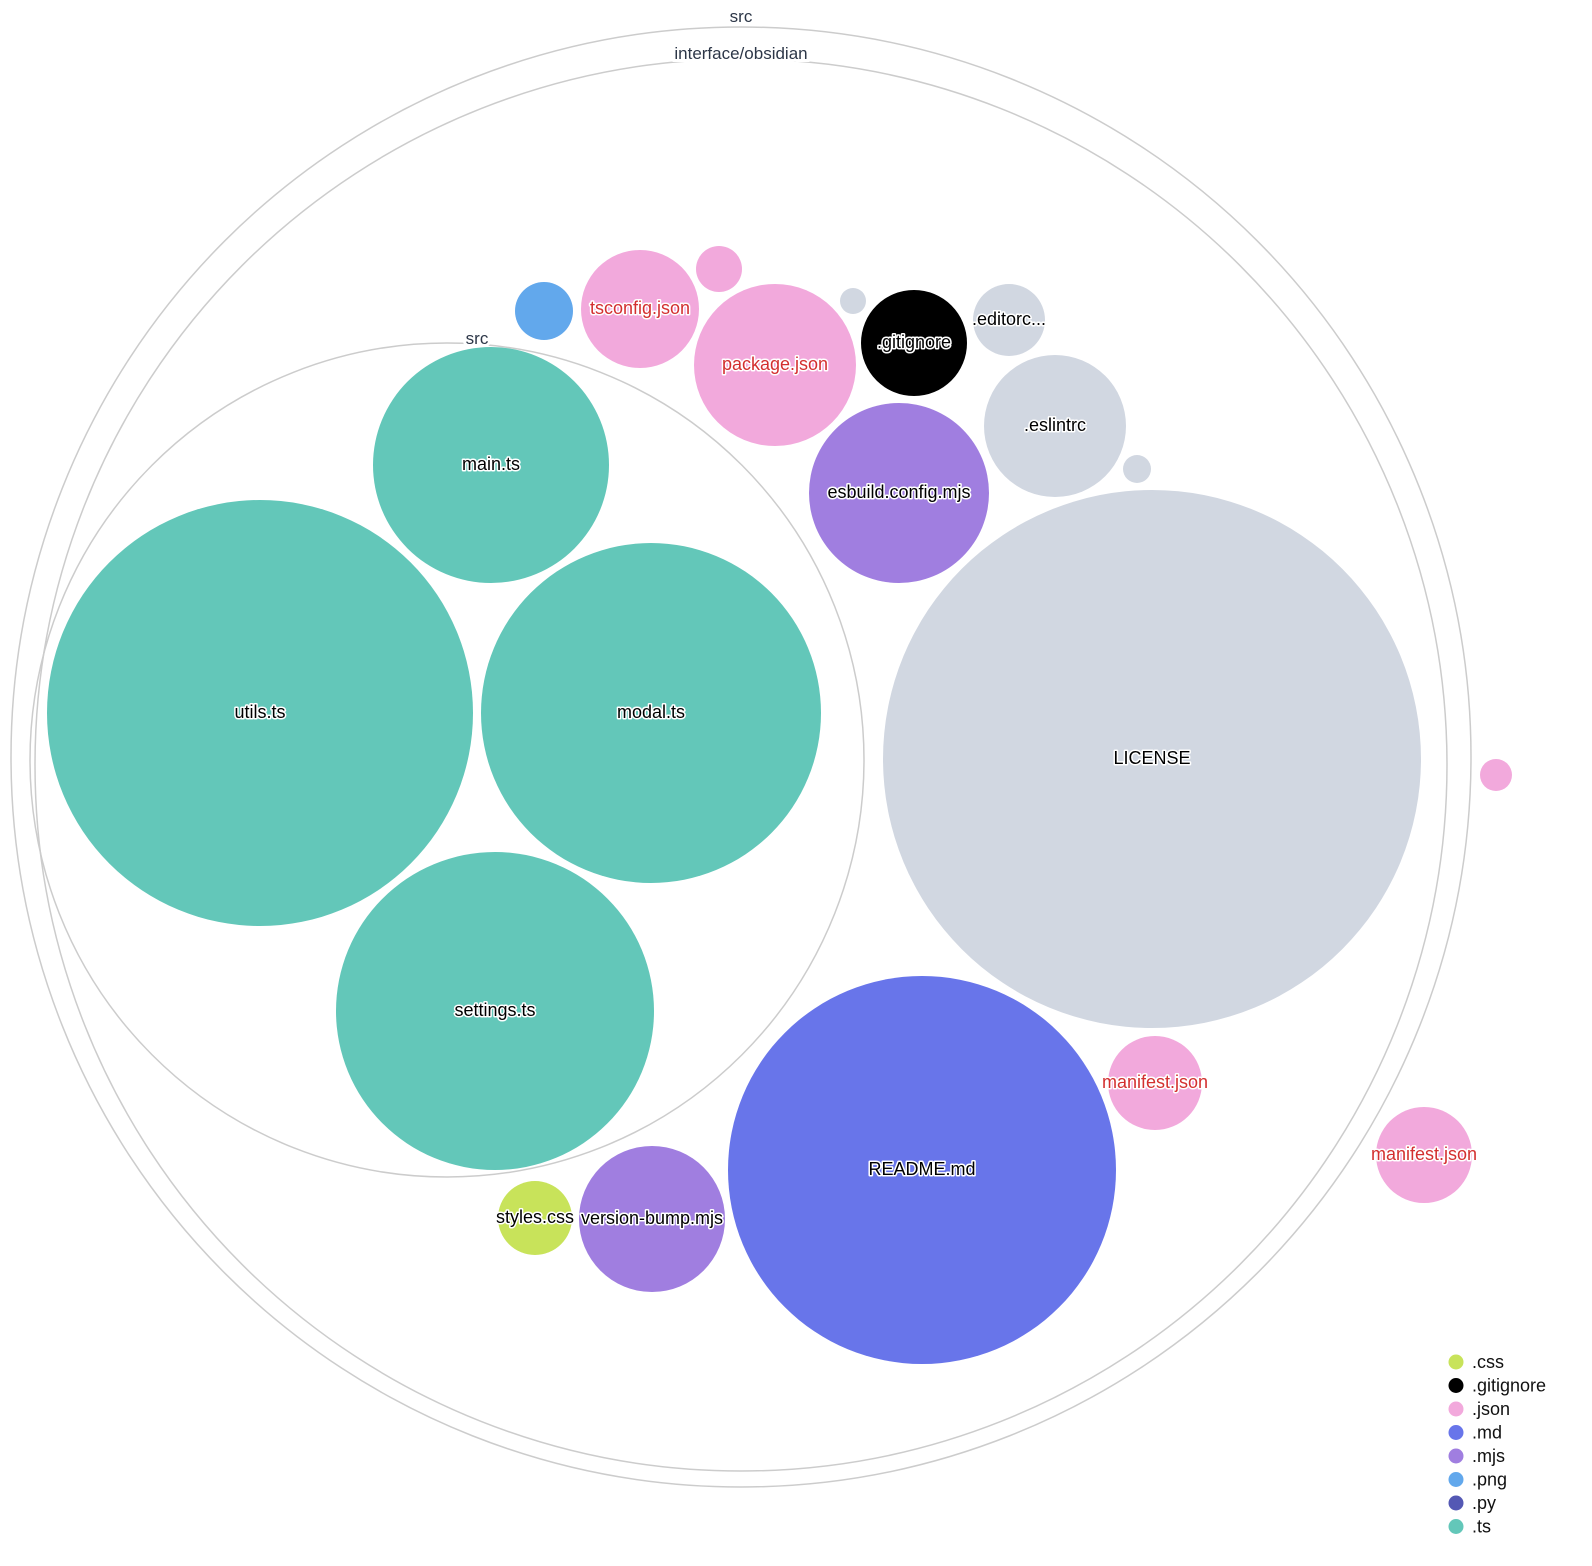 The width and height of the screenshot is (1592, 1566). I want to click on file-label: .gitignore, so click(914, 342).